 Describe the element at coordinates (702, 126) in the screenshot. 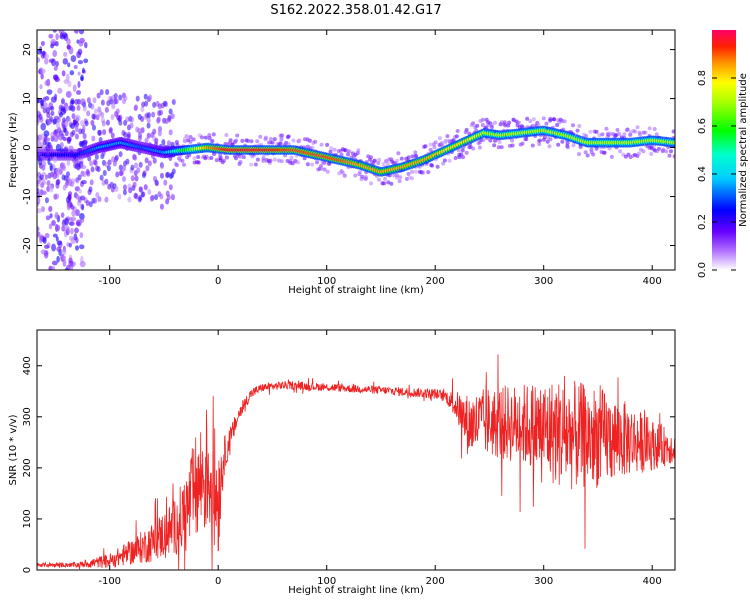

I see `colorbar-tick-label: 0.6` at that location.